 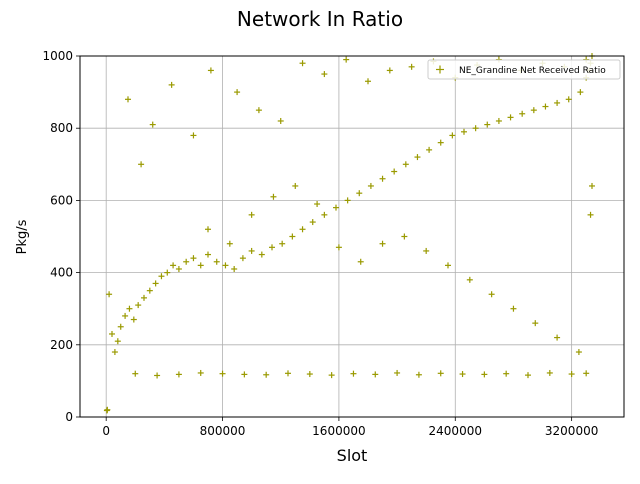 What do you see at coordinates (61, 128) in the screenshot?
I see `y-tick-label: 800` at bounding box center [61, 128].